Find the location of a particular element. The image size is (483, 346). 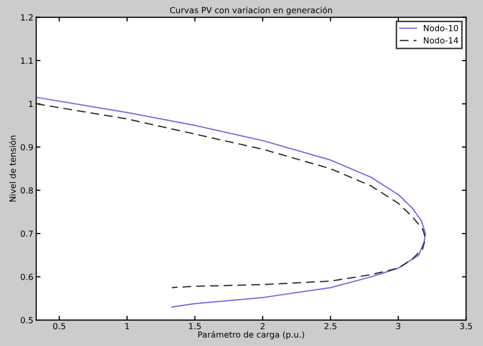

y-tick-label: 0.7 is located at coordinates (26, 233).